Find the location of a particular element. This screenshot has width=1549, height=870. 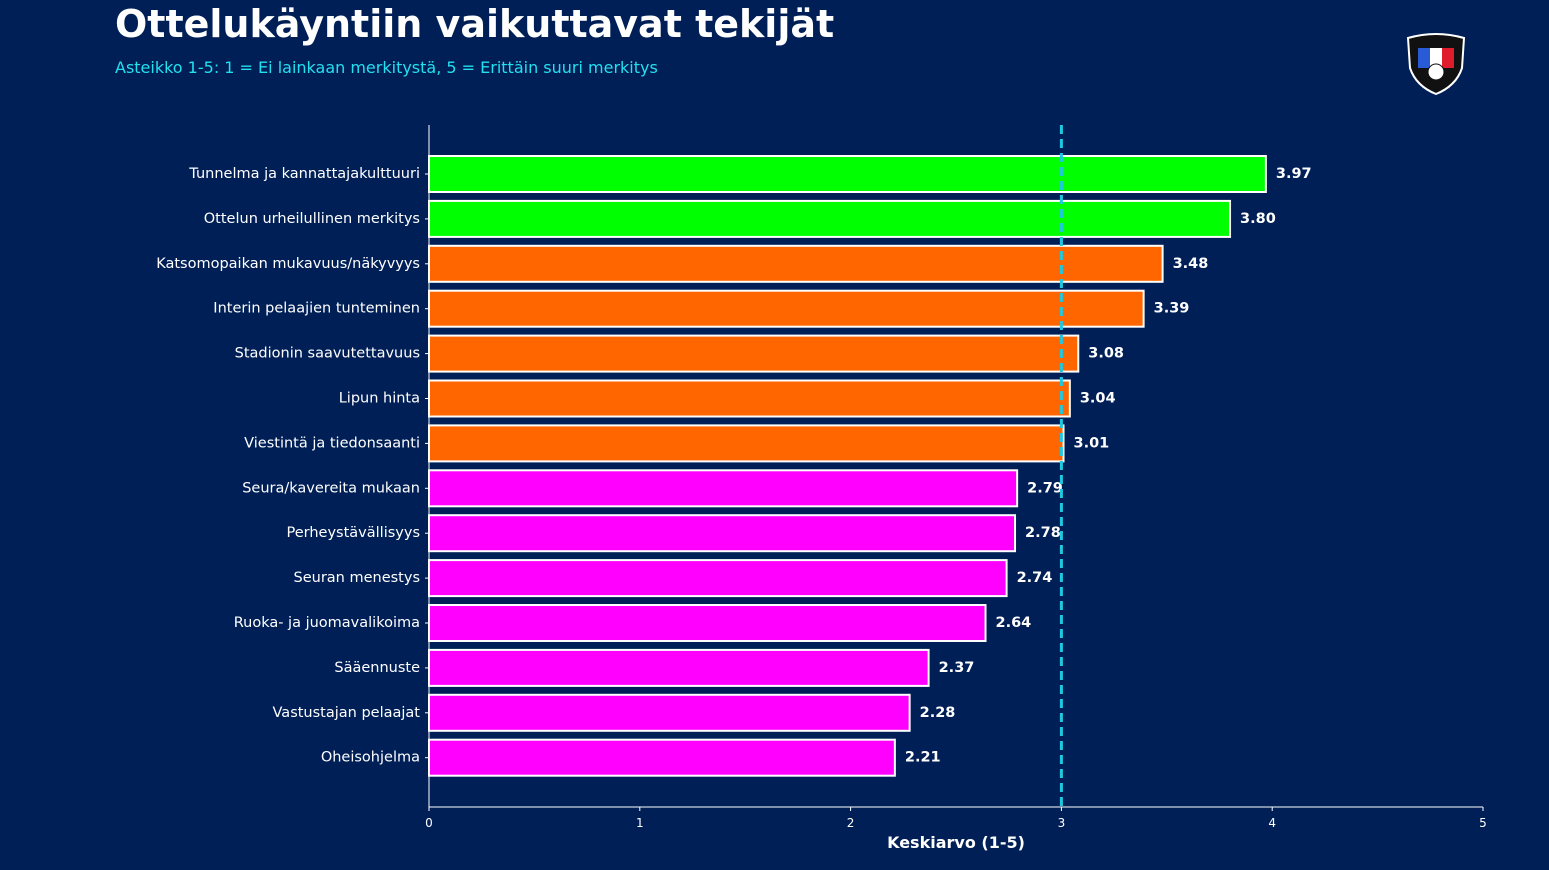

data-label: 3.48 is located at coordinates (1191, 264).